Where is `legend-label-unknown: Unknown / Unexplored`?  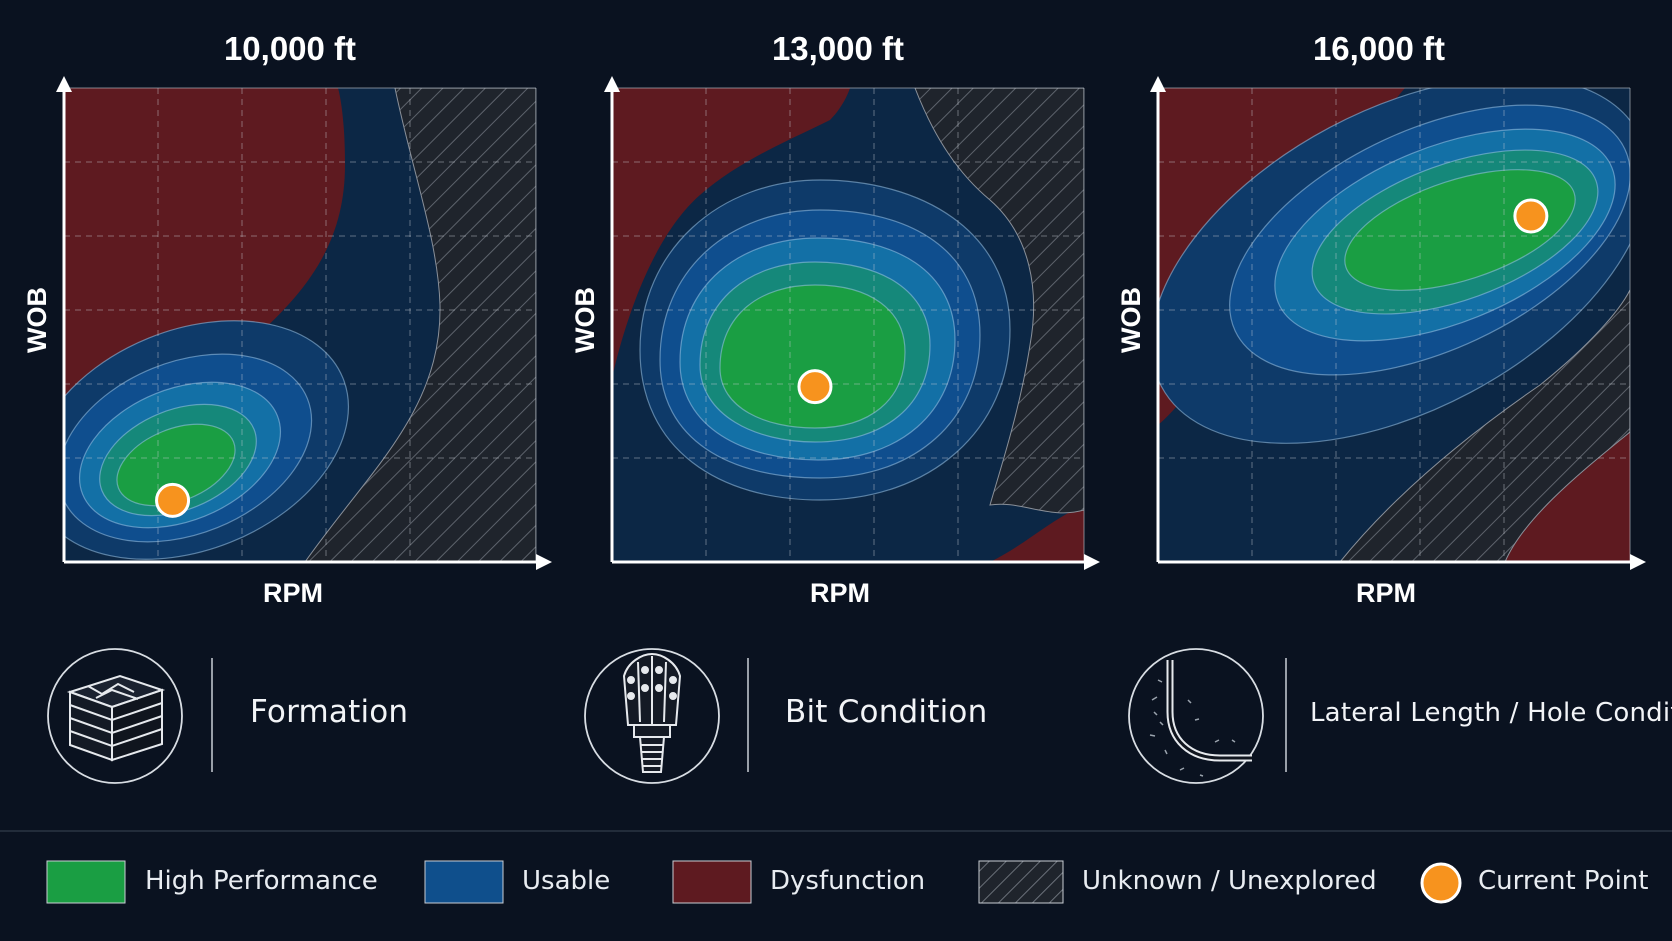
legend-label-unknown: Unknown / Unexplored is located at coordinates (1229, 881).